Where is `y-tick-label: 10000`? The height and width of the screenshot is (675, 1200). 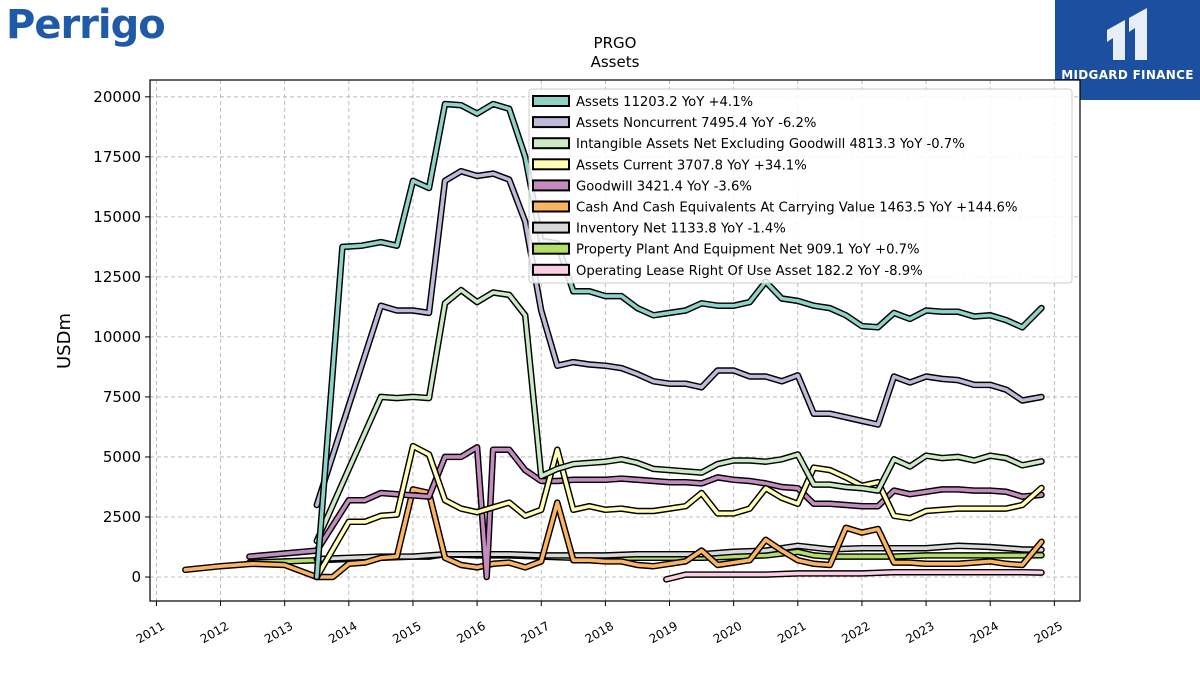
y-tick-label: 10000 is located at coordinates (117, 337).